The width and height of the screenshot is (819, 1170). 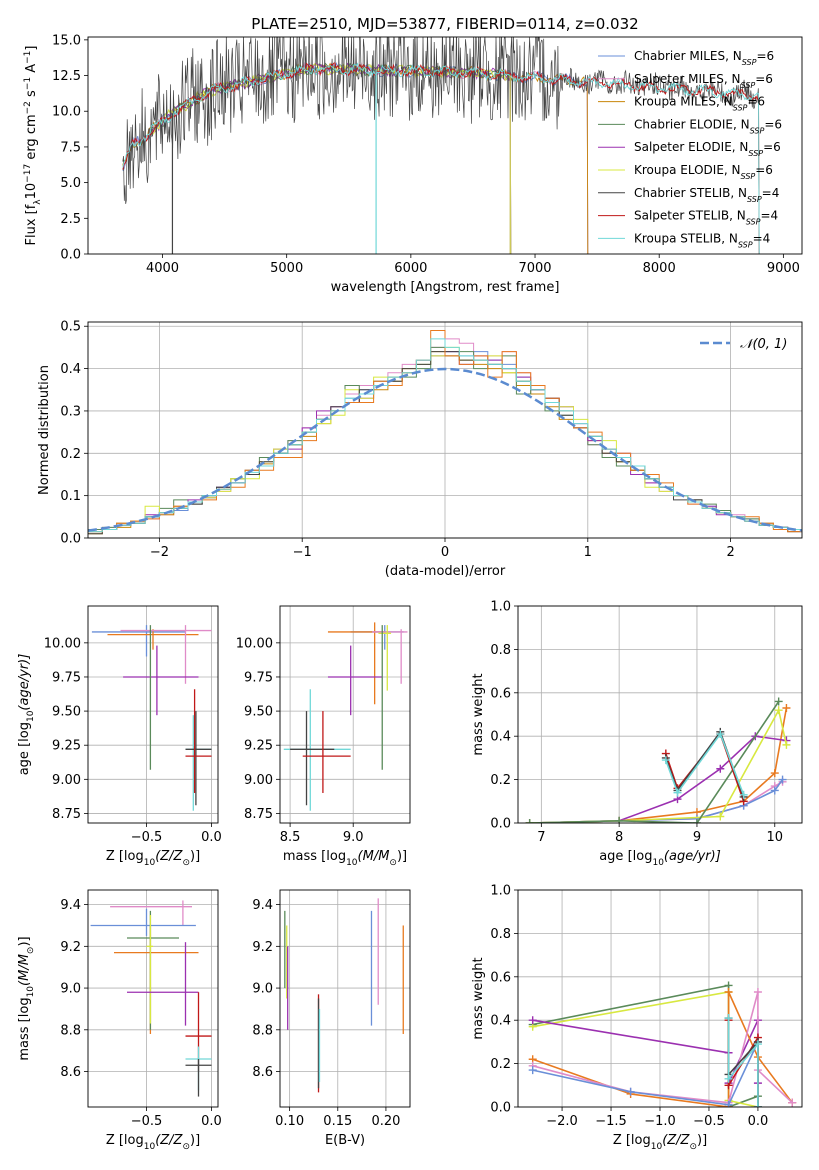 What do you see at coordinates (314, 856) in the screenshot?
I see `x-axis-label-part: mass [log` at bounding box center [314, 856].